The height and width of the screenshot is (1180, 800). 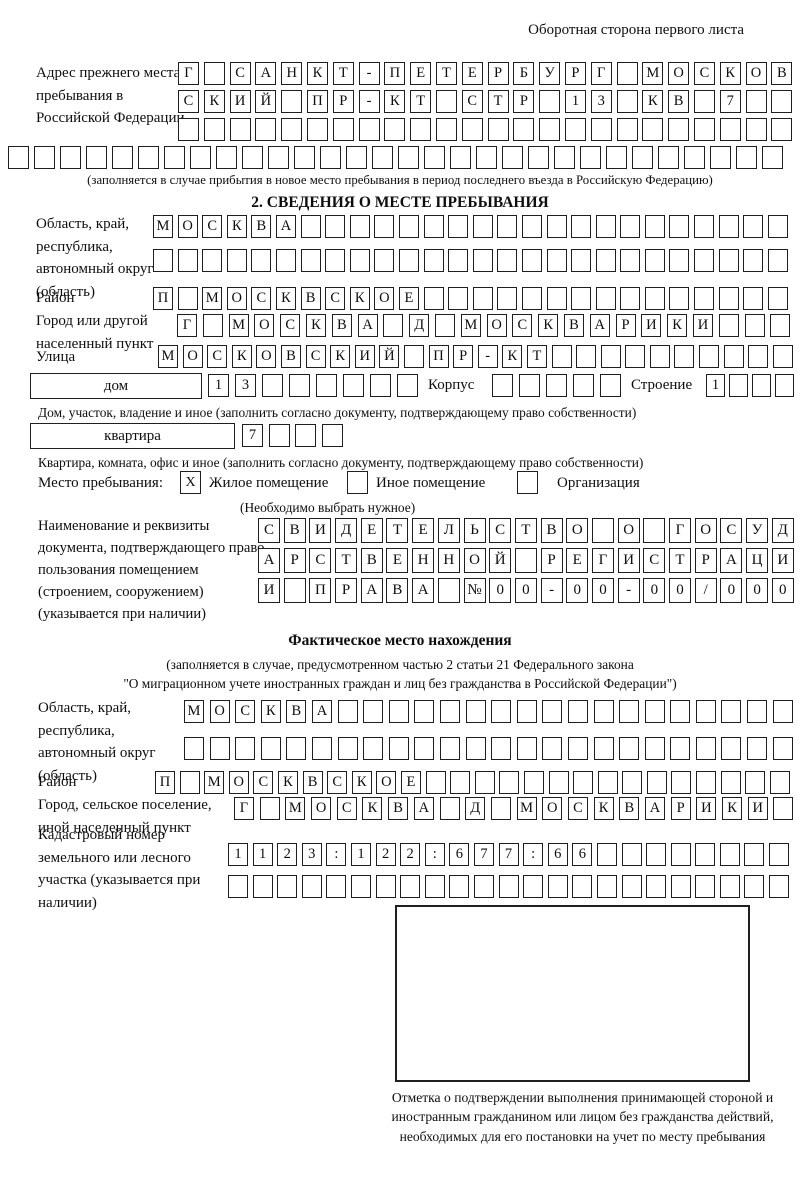 I want to click on form-cell: Ц, so click(x=757, y=560).